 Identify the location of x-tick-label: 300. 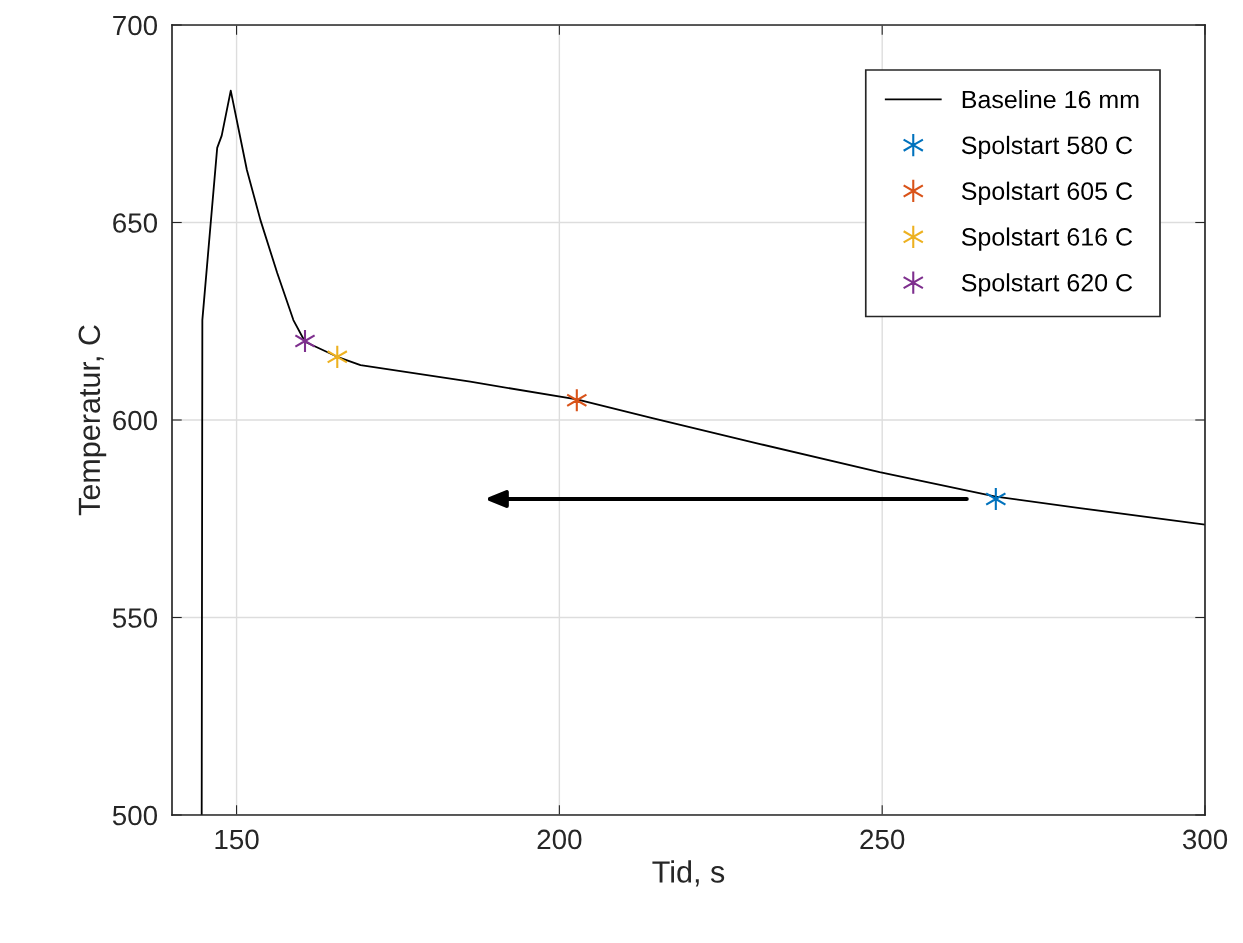
(1205, 839).